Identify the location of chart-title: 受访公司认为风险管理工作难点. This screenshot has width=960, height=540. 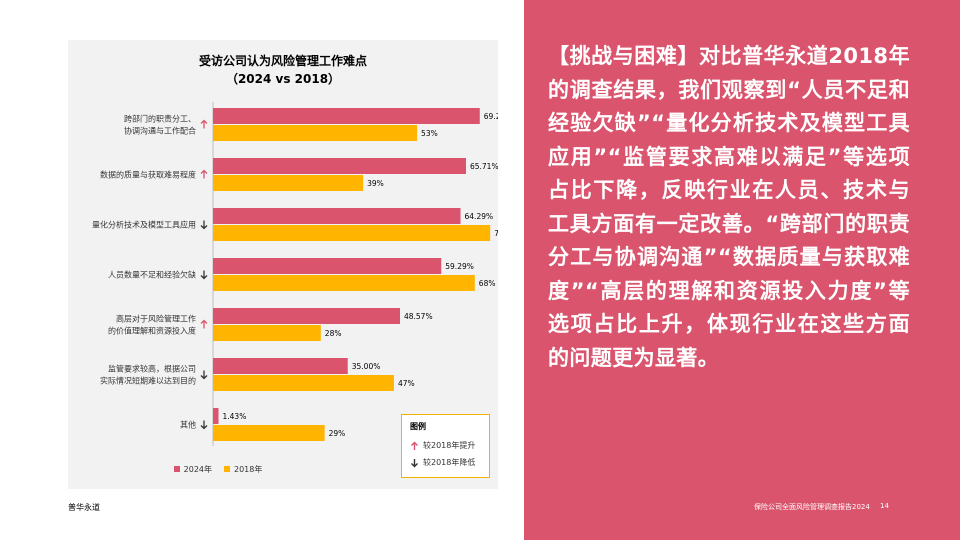
(282, 61).